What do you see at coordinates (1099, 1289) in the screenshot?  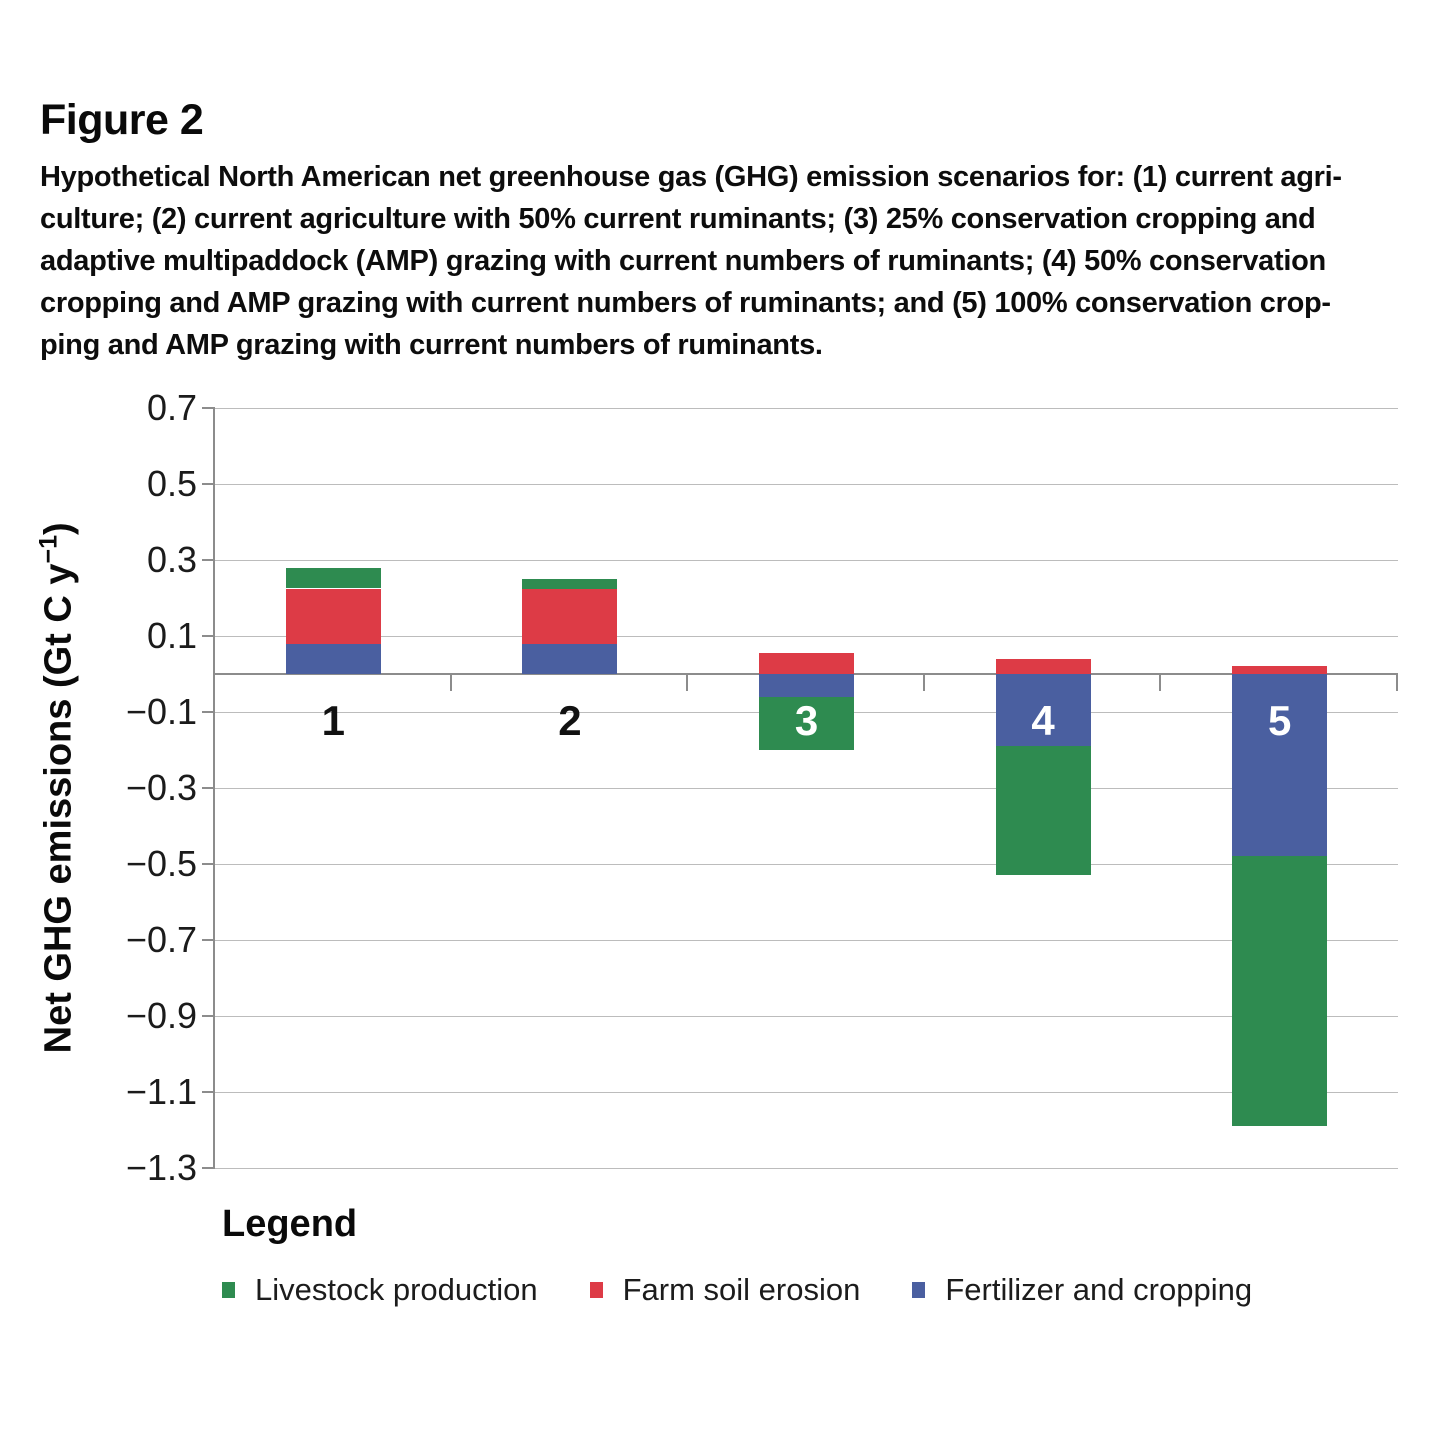 I see `legend-label: Fertilizer and cropping` at bounding box center [1099, 1289].